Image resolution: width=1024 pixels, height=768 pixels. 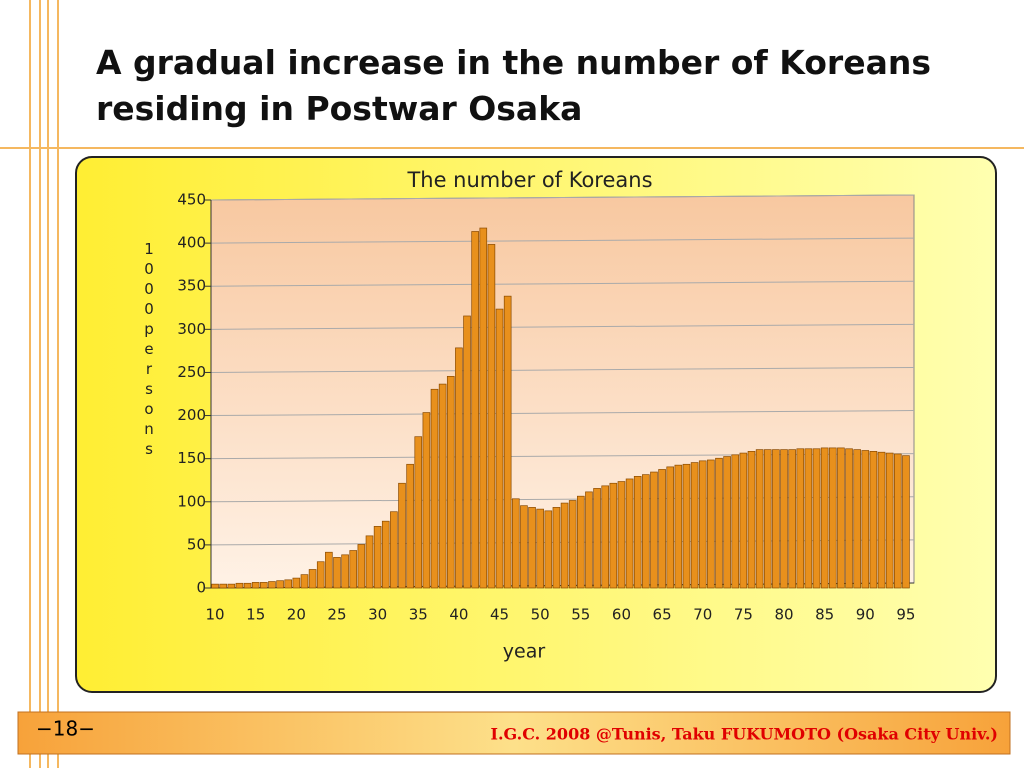 I want to click on y-tick-label: 100, so click(x=191, y=501).